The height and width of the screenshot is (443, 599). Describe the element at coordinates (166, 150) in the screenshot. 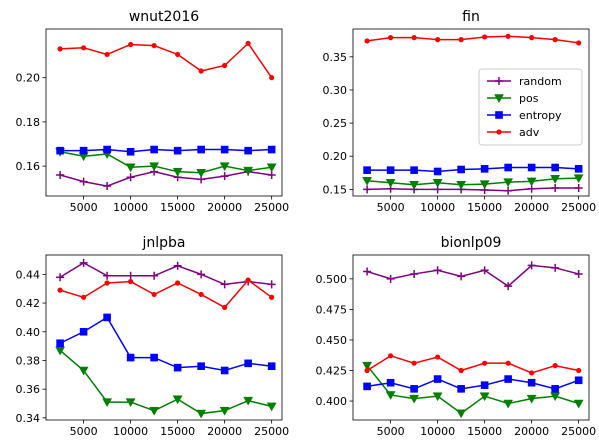

I see `series-line-entropy` at that location.